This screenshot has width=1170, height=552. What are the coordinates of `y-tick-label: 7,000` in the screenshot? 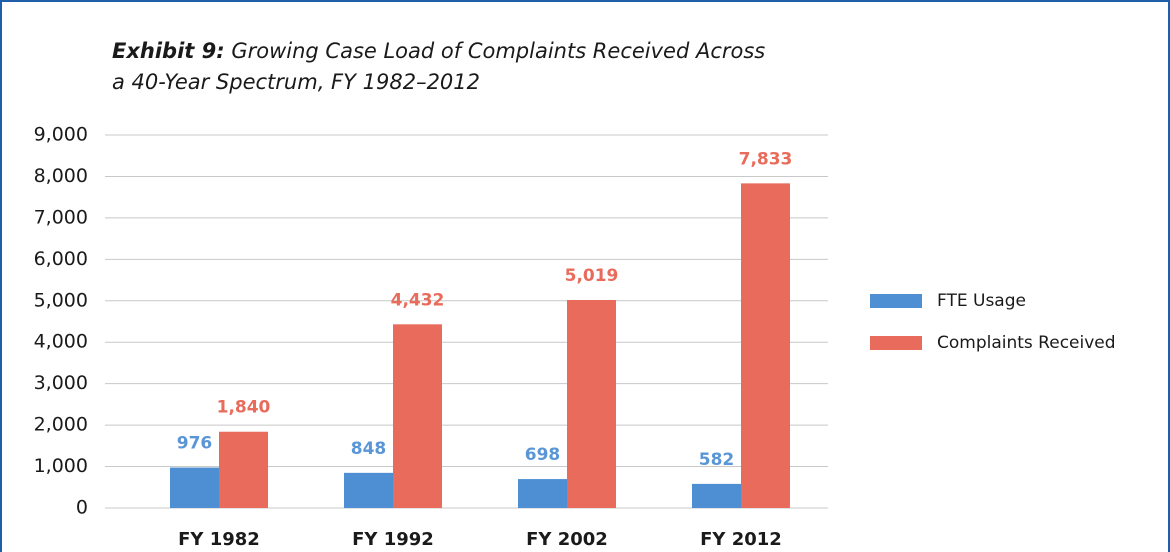 It's located at (61, 217).